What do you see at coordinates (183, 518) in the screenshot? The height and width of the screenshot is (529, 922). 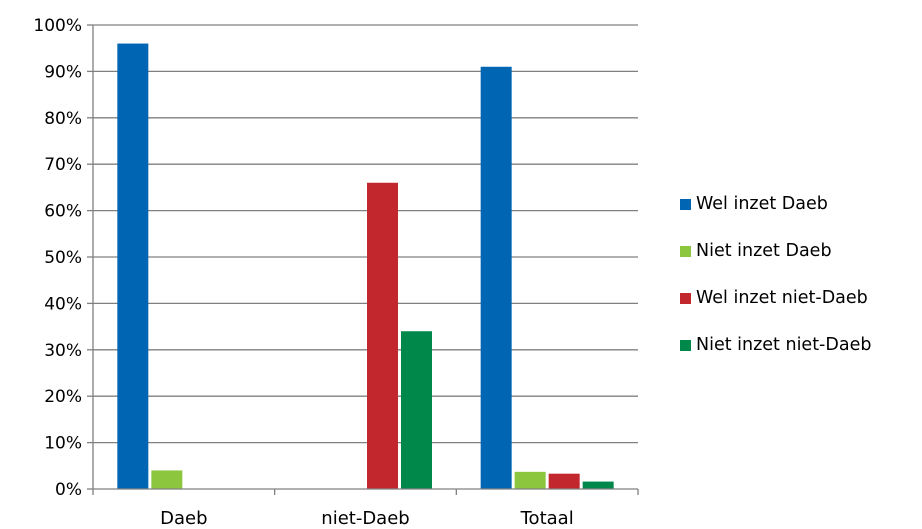 I see `x-tick-label: Daeb` at bounding box center [183, 518].